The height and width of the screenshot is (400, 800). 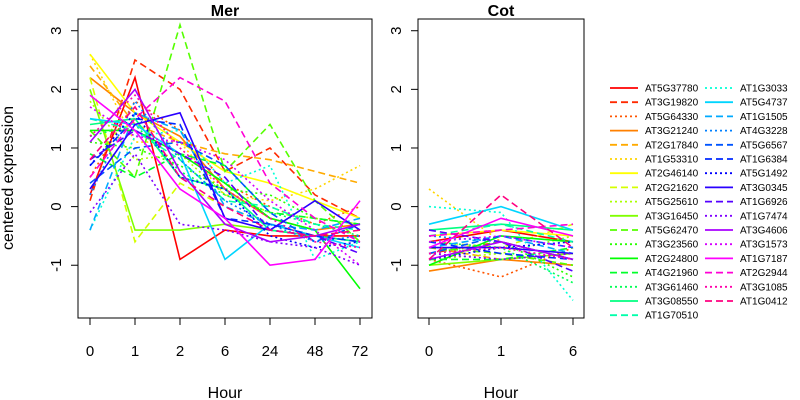 I want to click on x-tick-label: 2, so click(x=180, y=351).